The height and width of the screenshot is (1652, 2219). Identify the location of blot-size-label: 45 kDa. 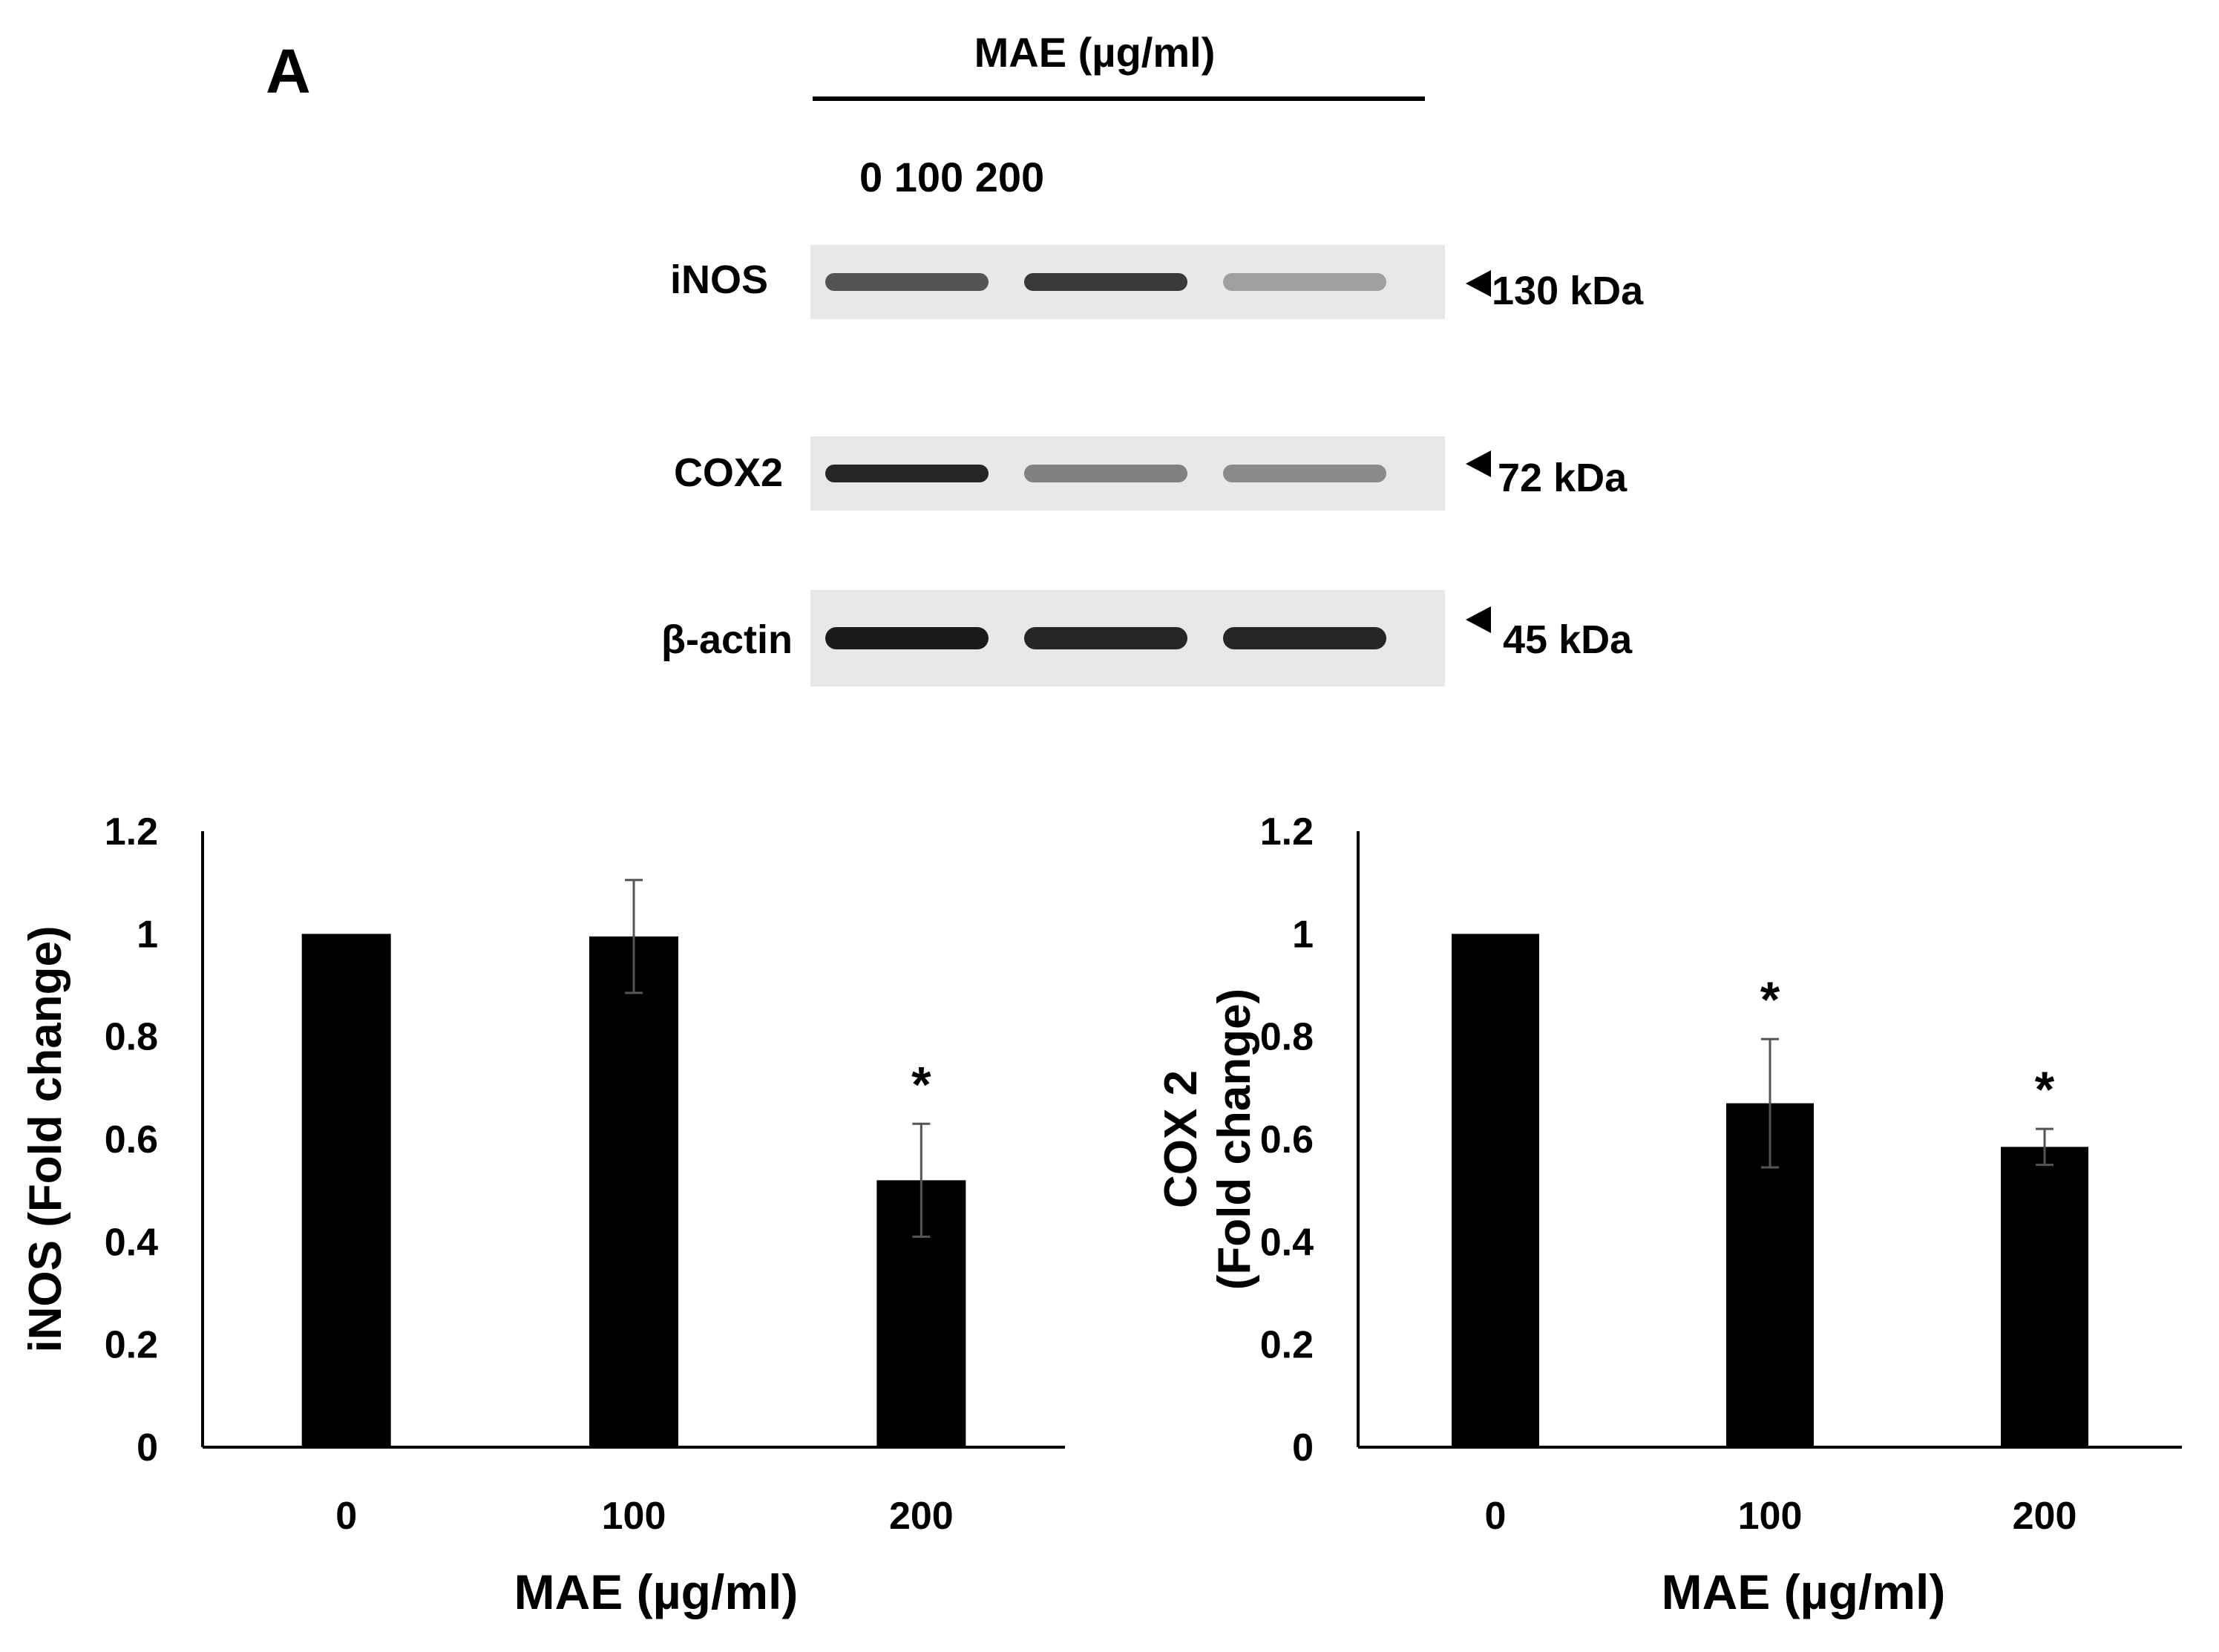
(1568, 639).